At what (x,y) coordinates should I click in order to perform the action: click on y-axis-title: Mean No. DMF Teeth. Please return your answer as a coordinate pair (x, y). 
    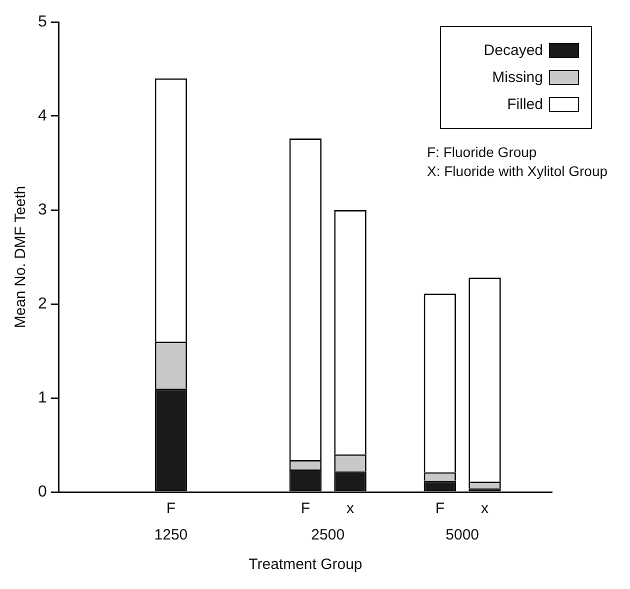
    Looking at the image, I should click on (21, 257).